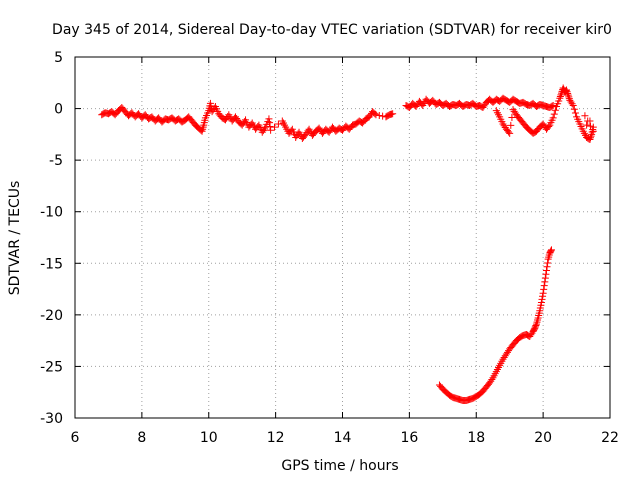 The image size is (640, 480). Describe the element at coordinates (409, 438) in the screenshot. I see `x-tick-label: 16` at that location.